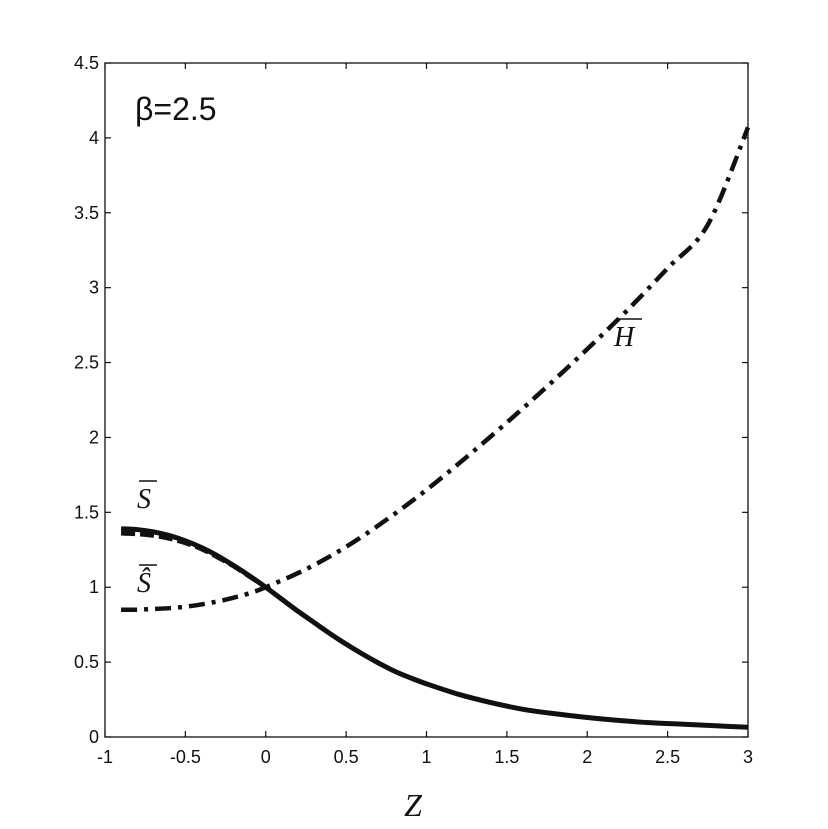 This screenshot has width=828, height=829. What do you see at coordinates (94, 437) in the screenshot?
I see `y-tick-label: 2` at bounding box center [94, 437].